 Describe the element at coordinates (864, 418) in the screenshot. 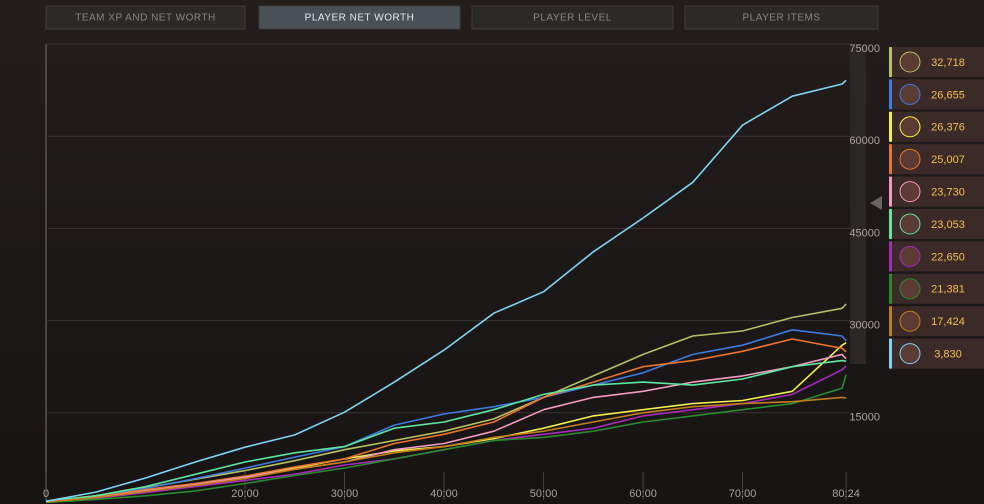

I see `y-tick-label: 15000` at that location.